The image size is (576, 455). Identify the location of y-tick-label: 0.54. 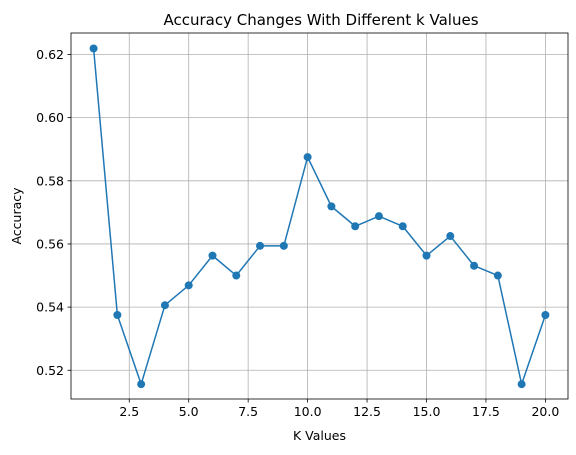
(50, 307).